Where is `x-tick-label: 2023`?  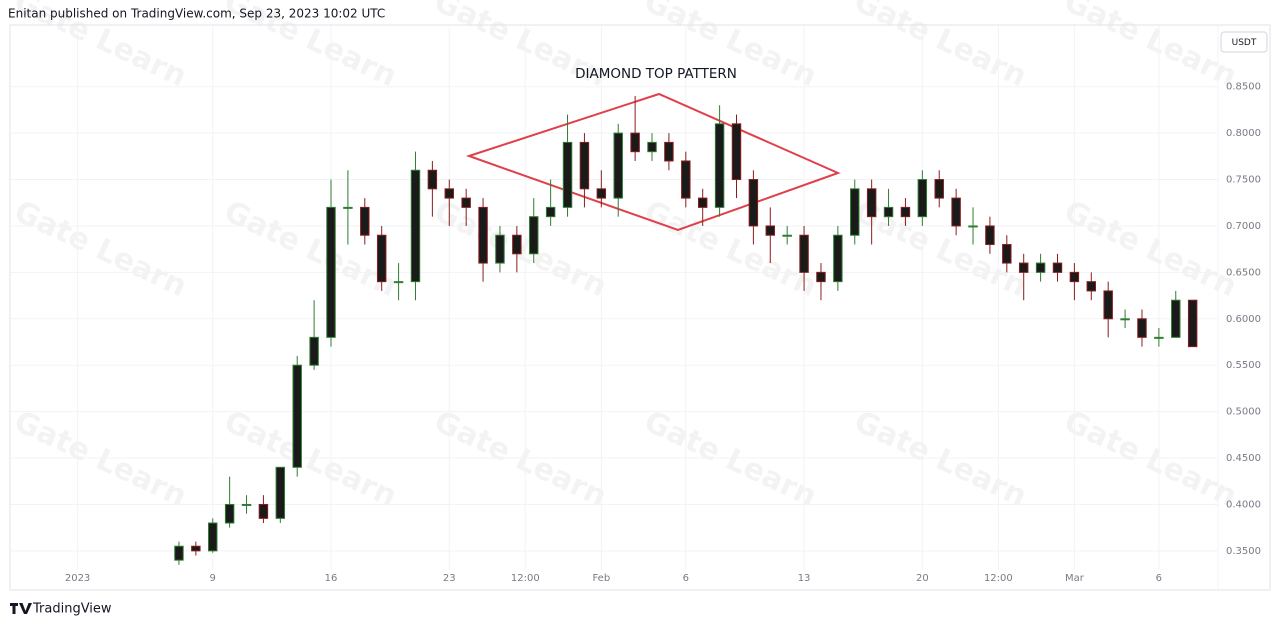 x-tick-label: 2023 is located at coordinates (77, 578).